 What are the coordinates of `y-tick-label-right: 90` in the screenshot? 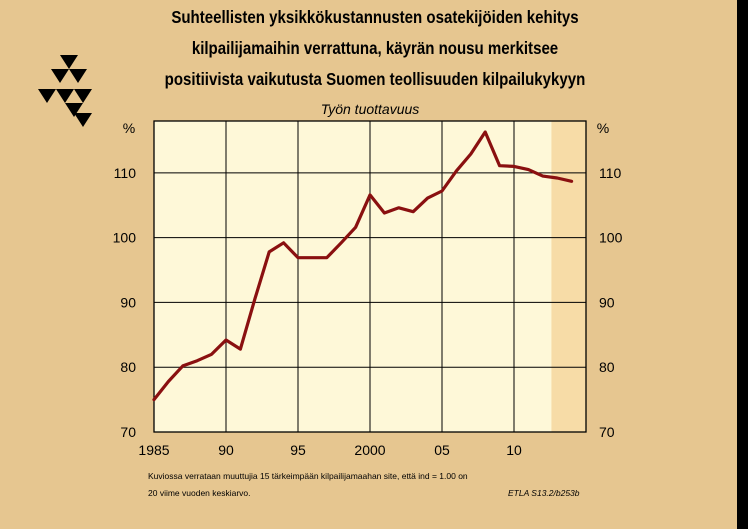 It's located at (607, 302).